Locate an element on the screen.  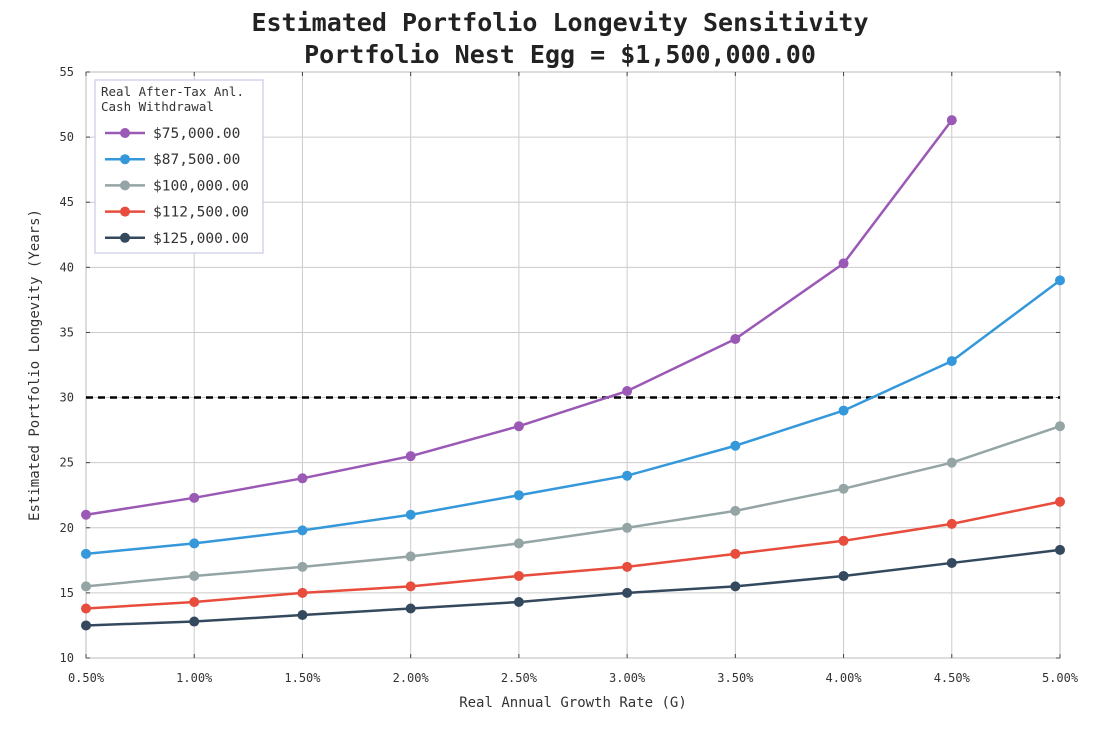
legend-item: $100,000.00 is located at coordinates (177, 186).